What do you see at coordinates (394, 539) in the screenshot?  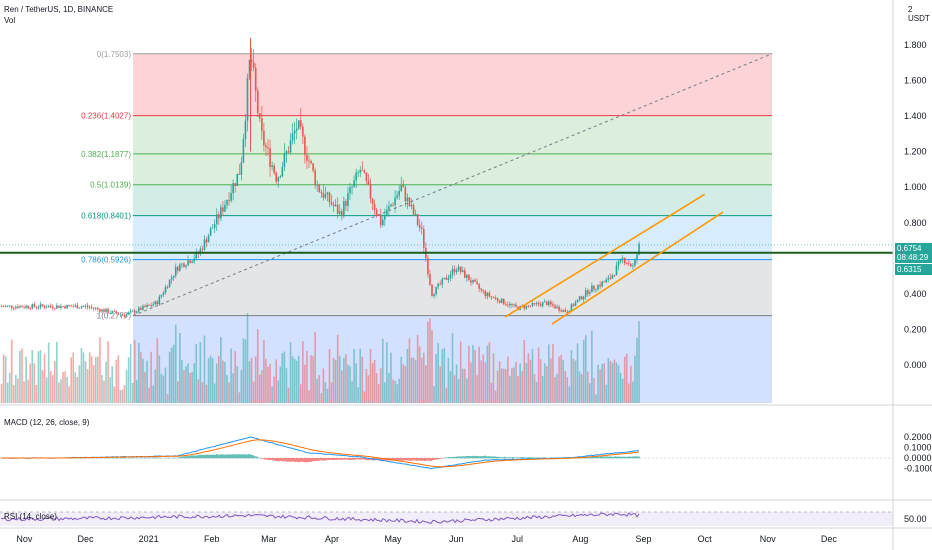 I see `time-tick-label: May` at bounding box center [394, 539].